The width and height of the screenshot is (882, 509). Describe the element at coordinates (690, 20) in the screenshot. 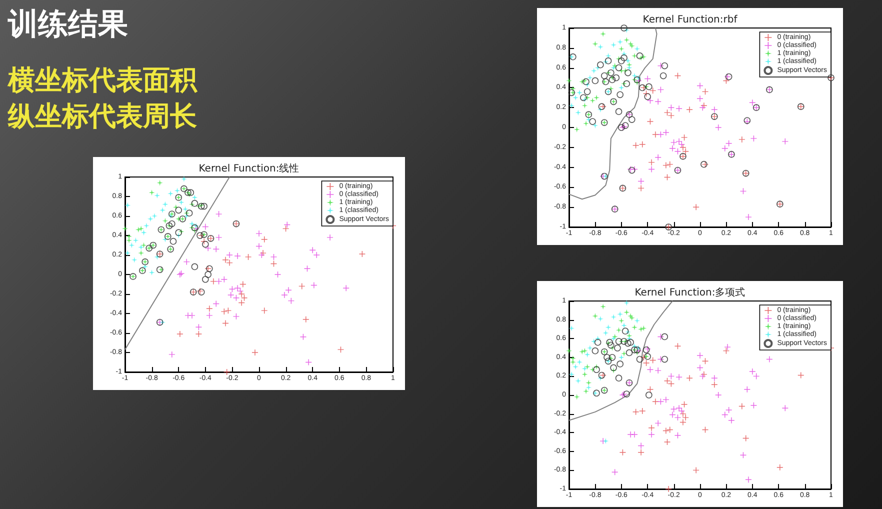

I see `chart-title: Kernel Function:rbf` at that location.